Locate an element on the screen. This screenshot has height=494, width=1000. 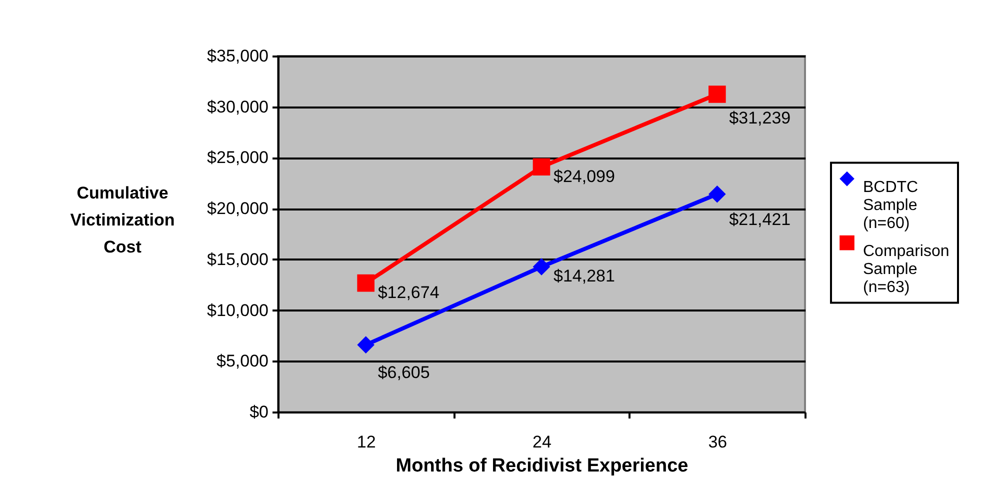
data-label: $21,421 is located at coordinates (760, 220).